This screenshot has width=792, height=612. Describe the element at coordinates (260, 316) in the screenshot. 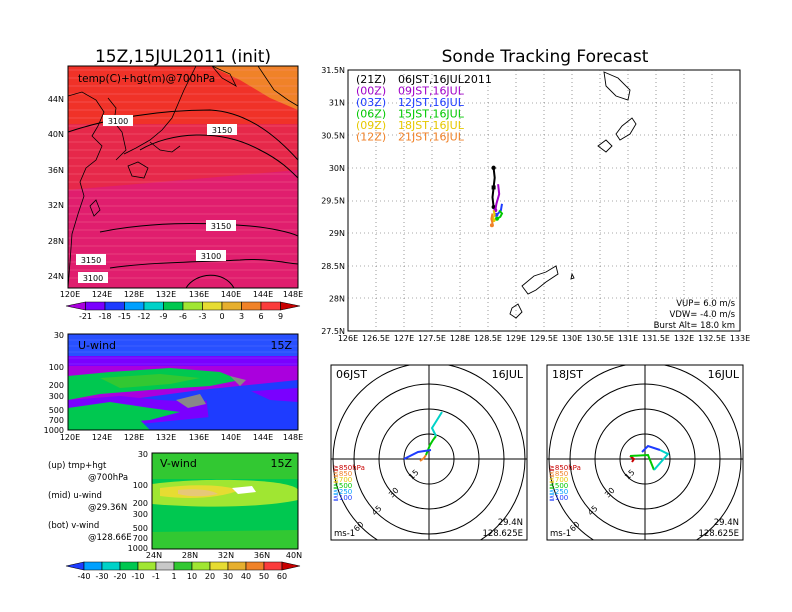

I see `temp-colorbar-label: 6` at that location.